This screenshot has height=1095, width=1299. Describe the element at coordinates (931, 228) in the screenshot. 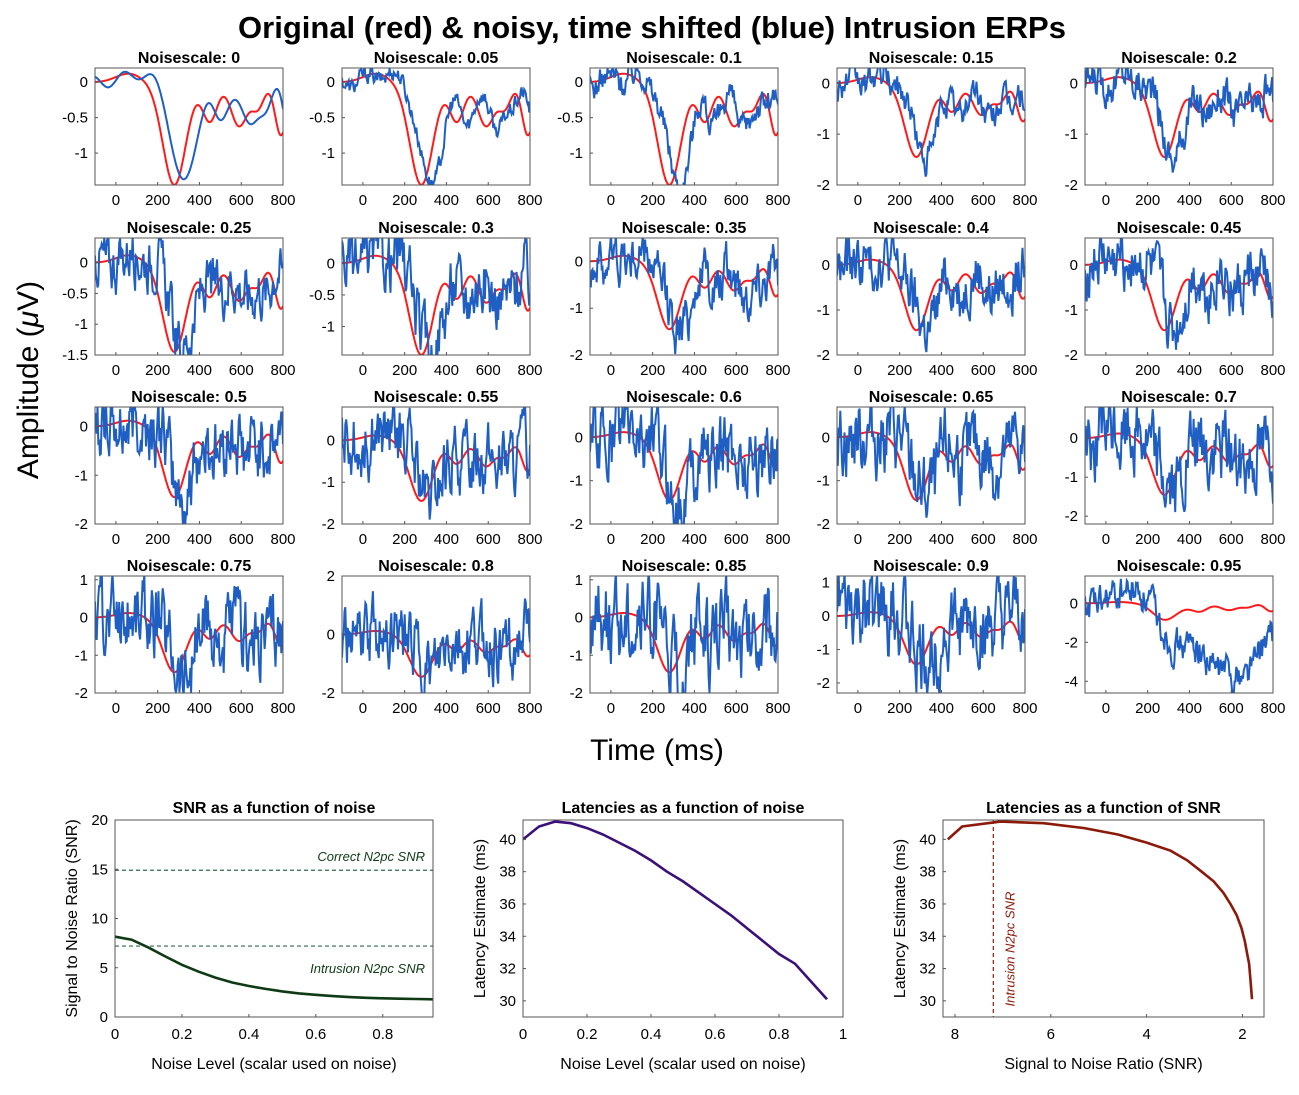

I see `erp-panel-title: Noisescale: 0.4` at that location.